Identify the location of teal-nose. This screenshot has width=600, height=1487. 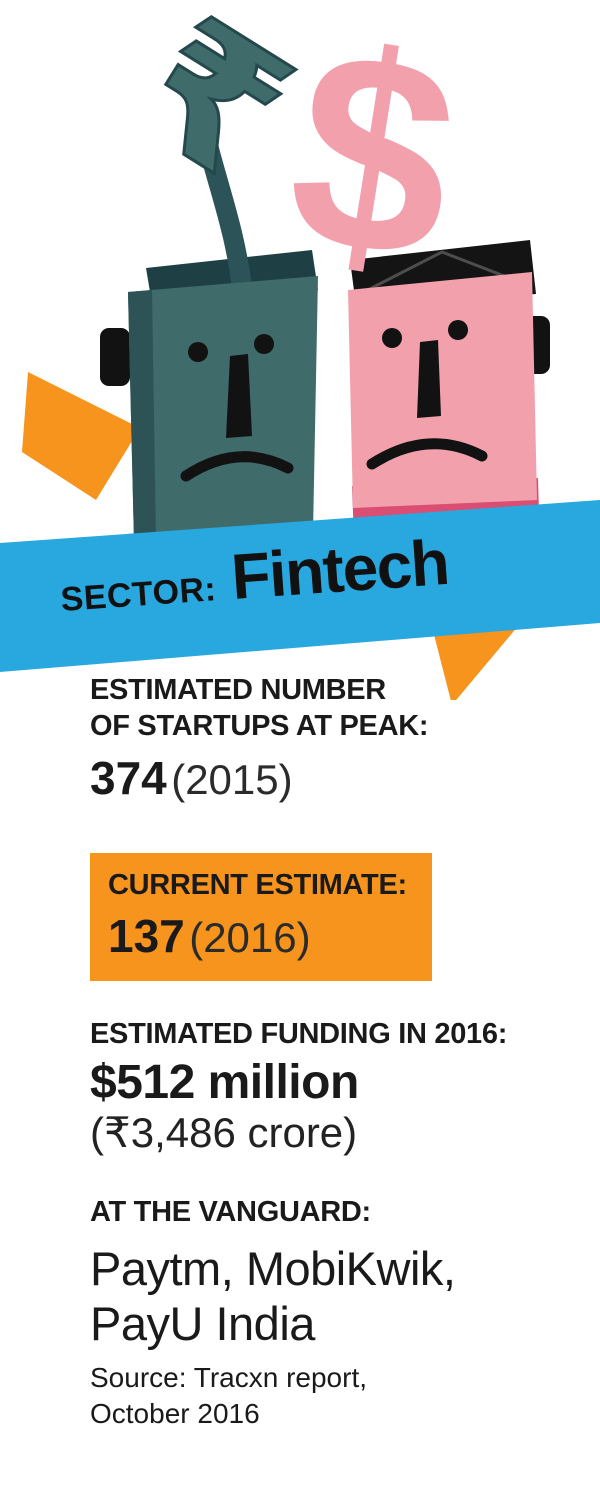
(239, 396).